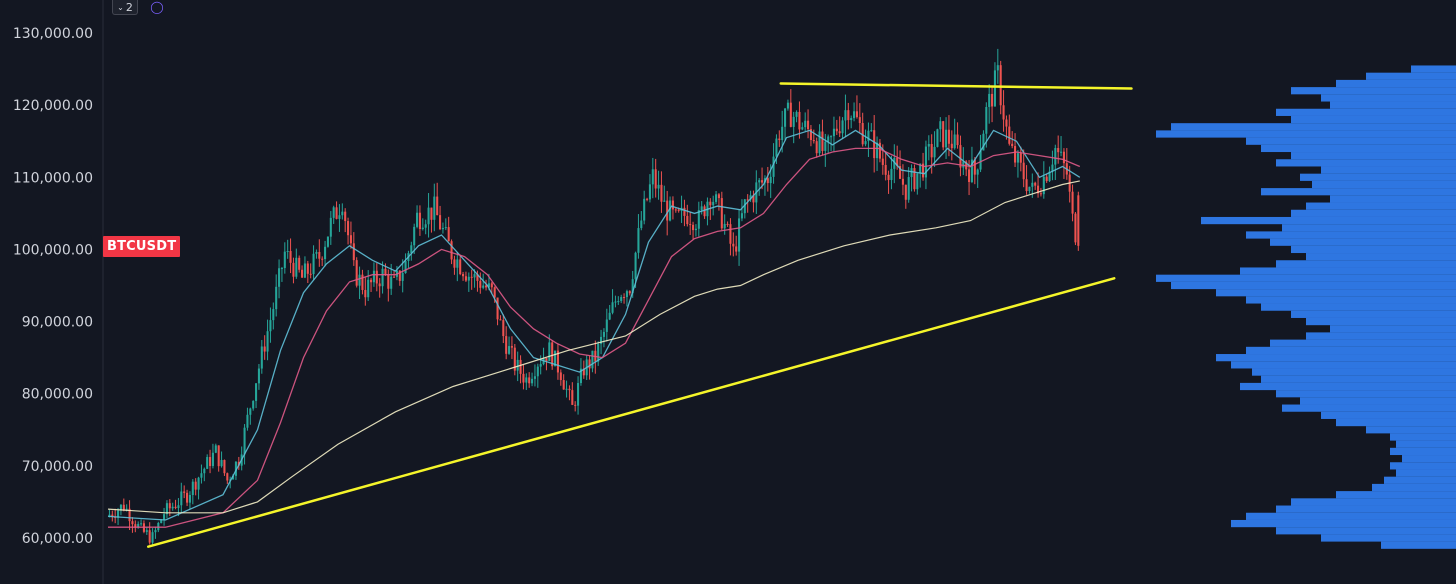 The height and width of the screenshot is (584, 1456). What do you see at coordinates (956, 86) in the screenshot?
I see `resistance-trendline` at bounding box center [956, 86].